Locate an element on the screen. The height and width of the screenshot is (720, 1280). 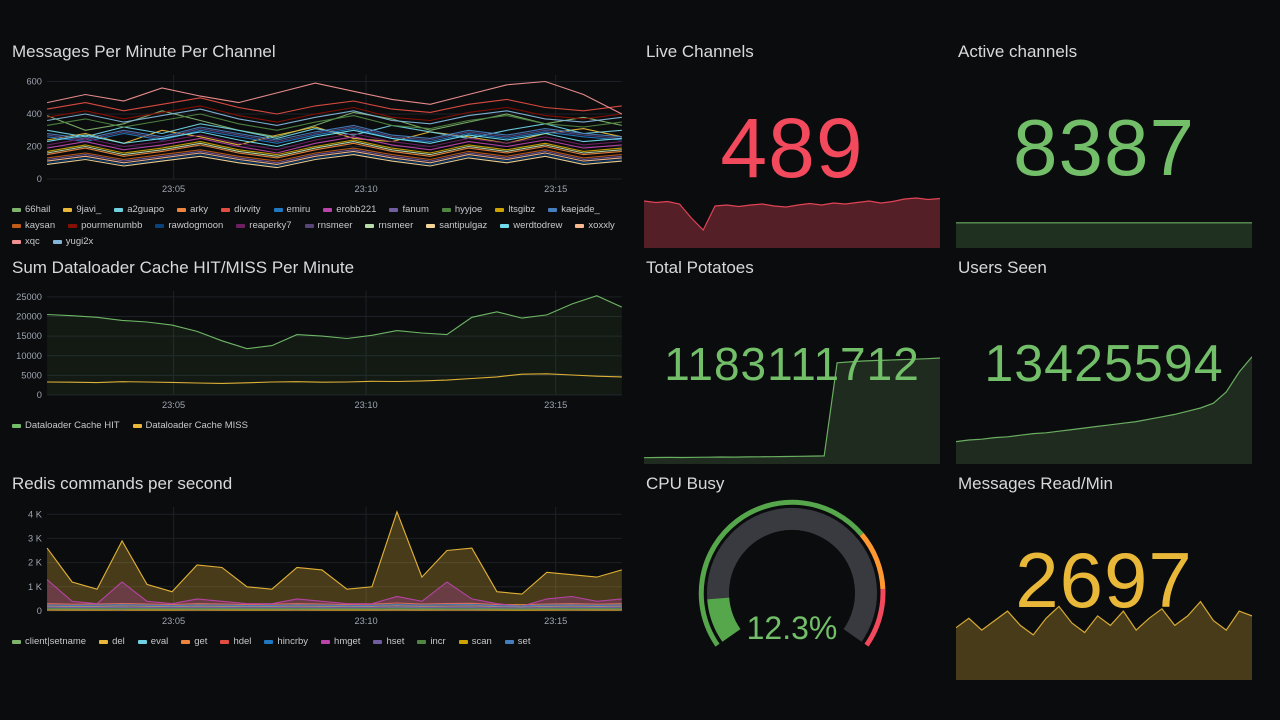
legend-item: hyyjoe is located at coordinates (461, 209).